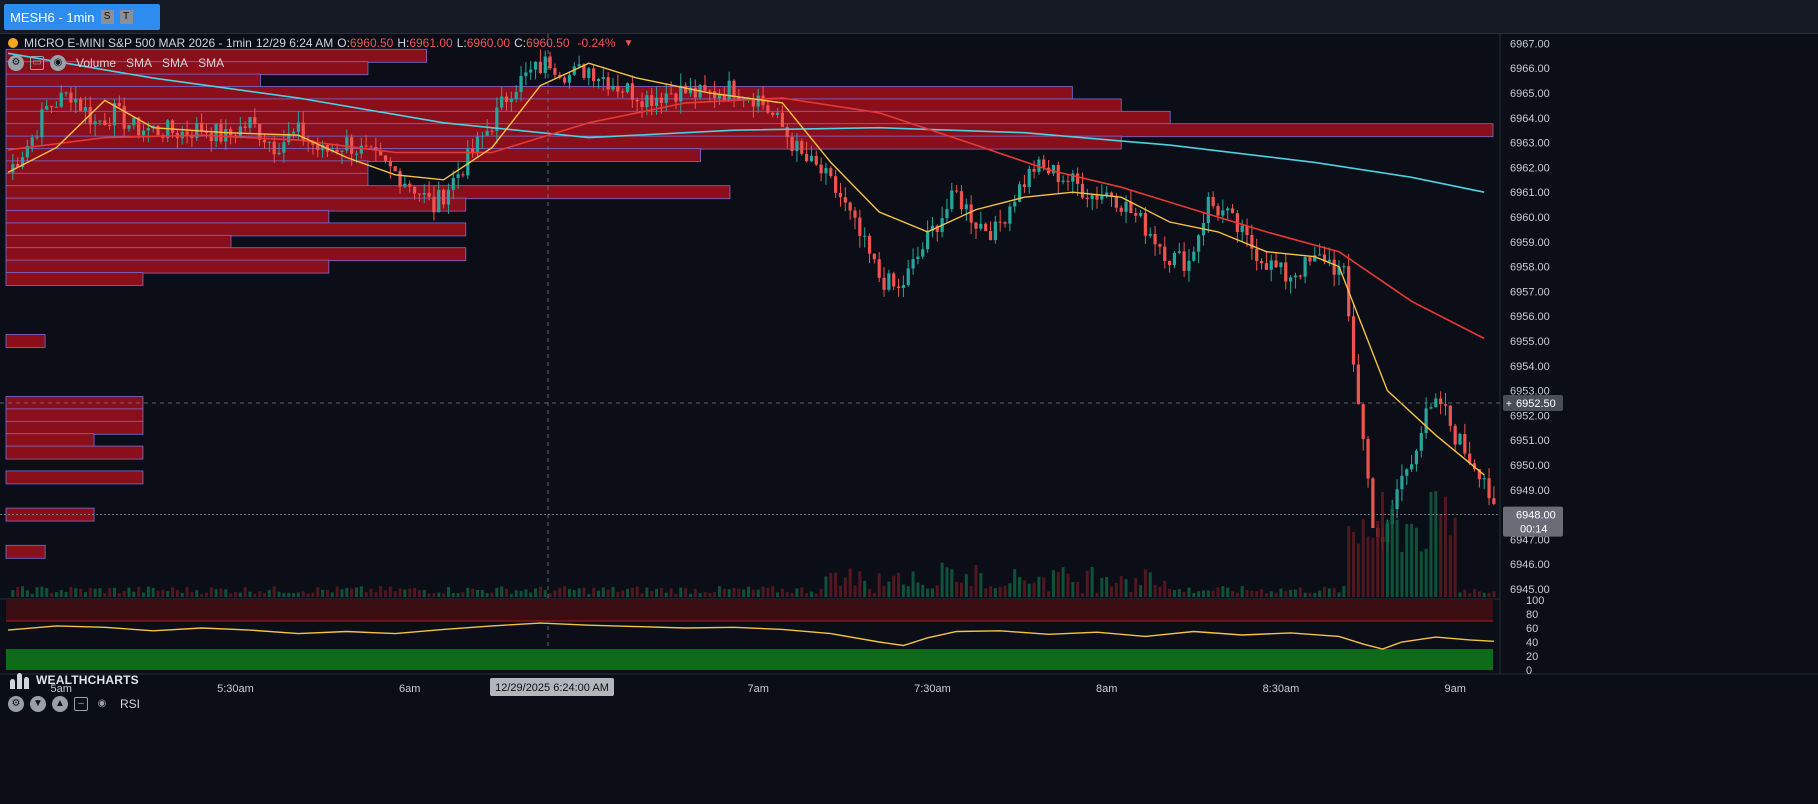 This screenshot has height=804, width=1818. I want to click on close-value: 6960.50, so click(548, 43).